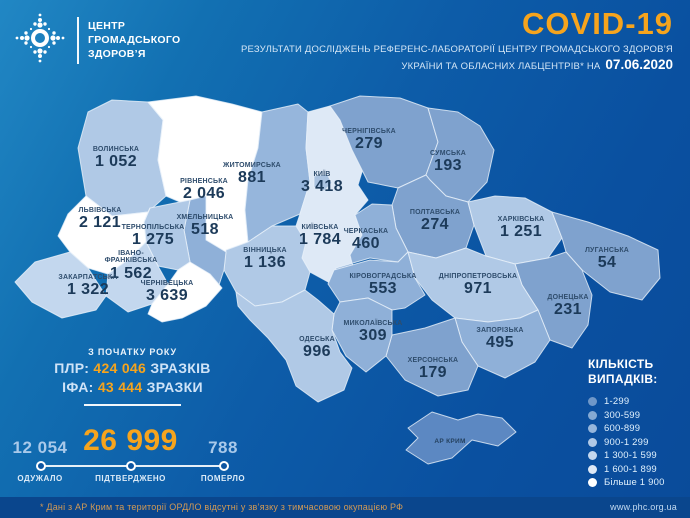 This screenshot has width=690, height=518. What do you see at coordinates (72, 368) in the screenshot?
I see `plr-label: ПЛР:` at bounding box center [72, 368].